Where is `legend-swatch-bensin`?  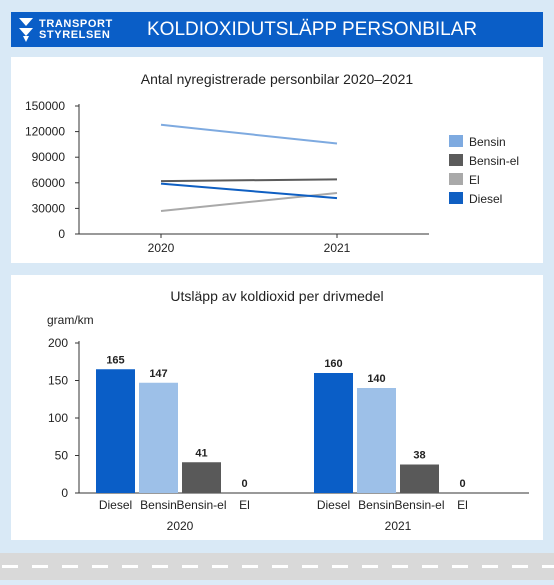
legend-swatch-bensin is located at coordinates (456, 141).